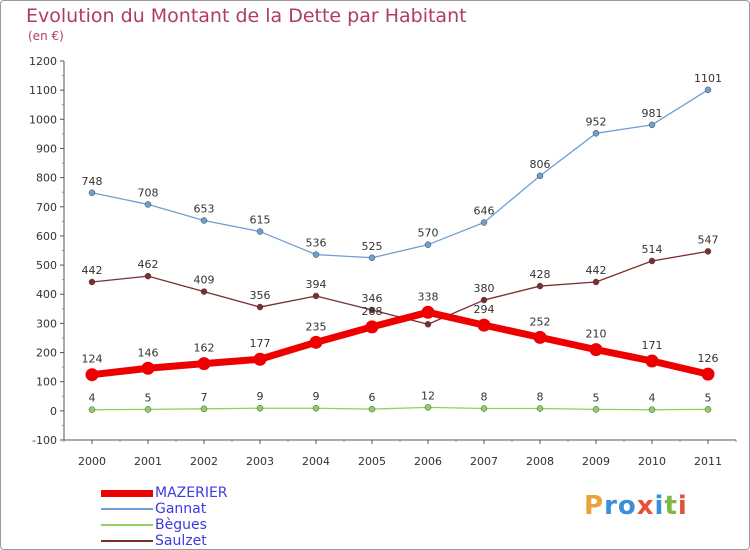 Image resolution: width=750 pixels, height=550 pixels. I want to click on data-label-mazerier: 146, so click(148, 352).